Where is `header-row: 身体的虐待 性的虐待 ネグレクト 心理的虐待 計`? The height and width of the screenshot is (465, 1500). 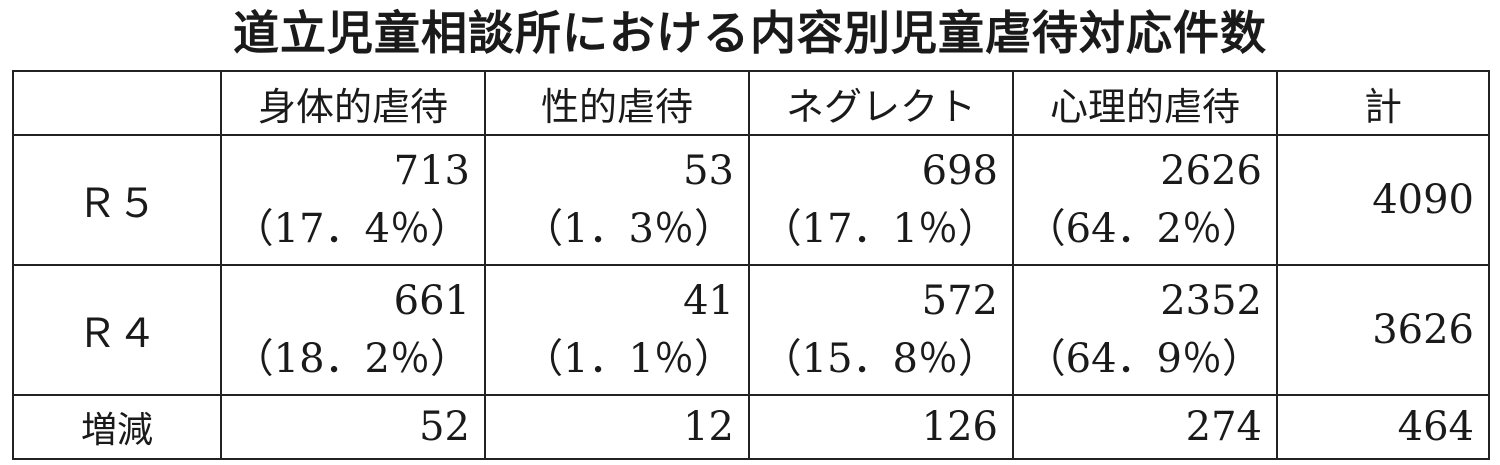
header-row: 身体的虐待 性的虐待 ネグレクト 心理的虐待 計 is located at coordinates (751, 103).